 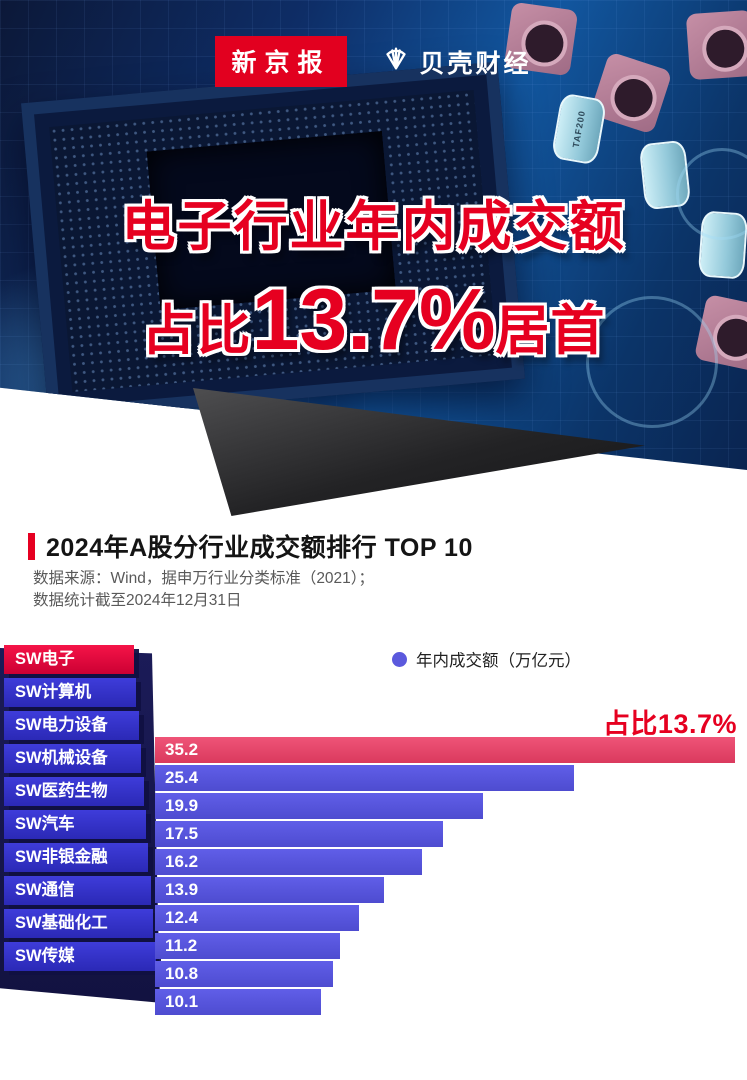 I want to click on section-title: 2024年A股分行业成交额排行 TOP 10, so click(x=259, y=548).